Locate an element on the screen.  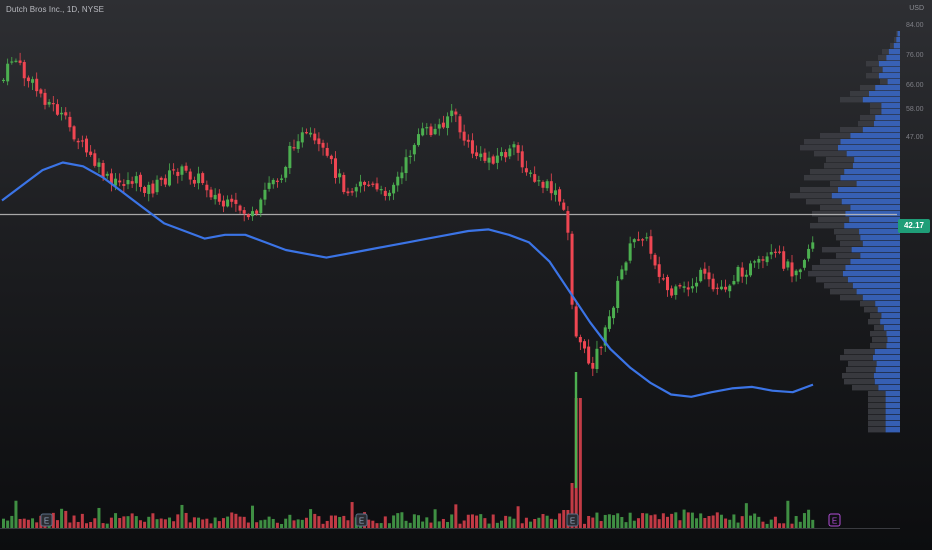
earnings-marker-label: E is located at coordinates (46, 521).